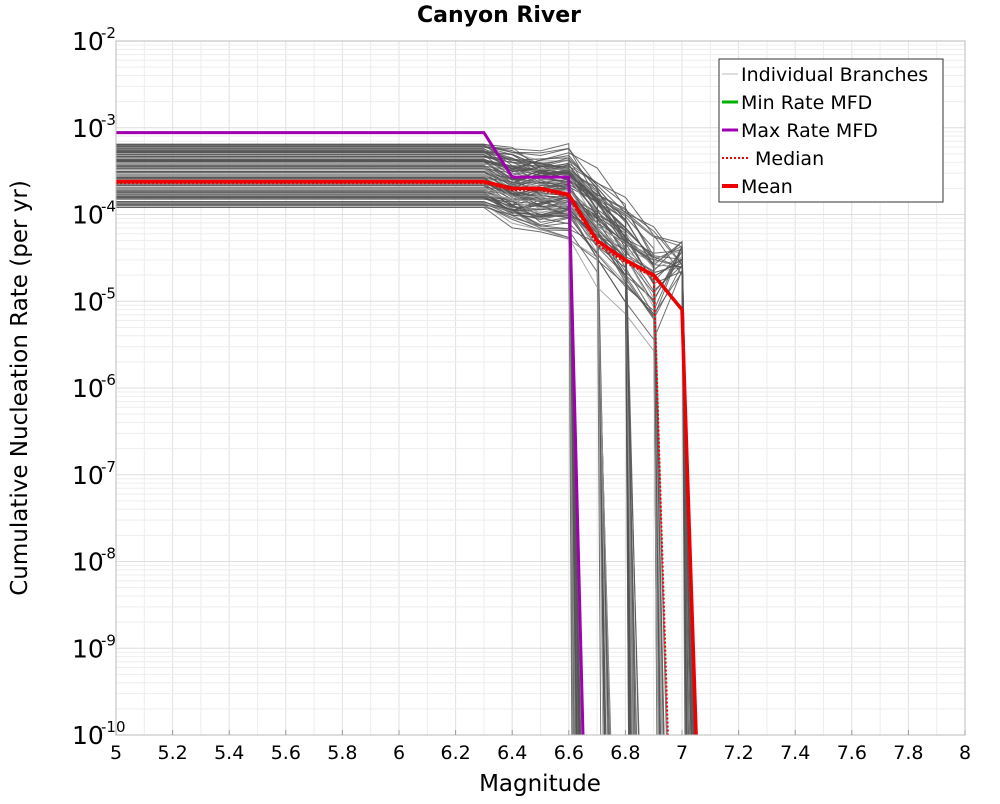 Image resolution: width=1000 pixels, height=804 pixels. Describe the element at coordinates (286, 753) in the screenshot. I see `x-tick-label: 5.6` at that location.